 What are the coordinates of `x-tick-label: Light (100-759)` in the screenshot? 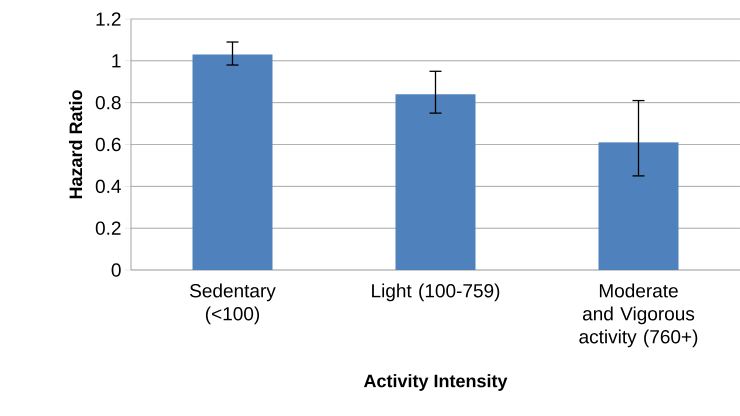 It's located at (436, 293).